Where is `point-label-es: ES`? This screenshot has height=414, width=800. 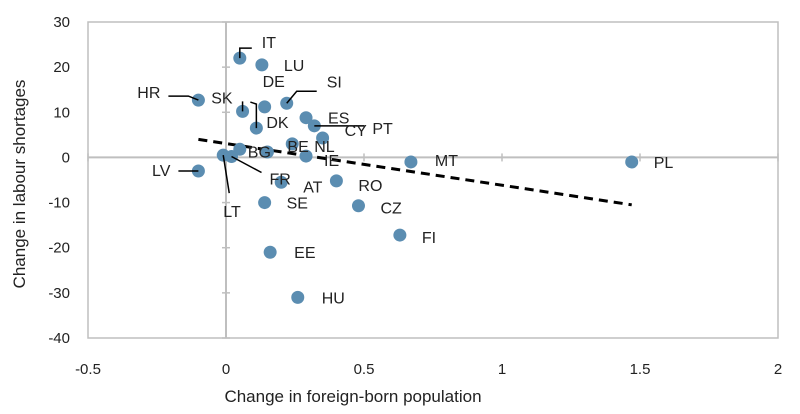 point-label-es: ES is located at coordinates (338, 119).